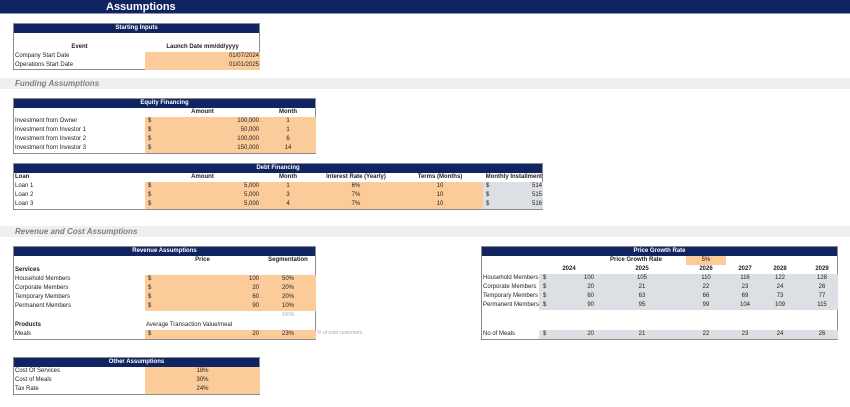 This screenshot has height=407, width=850. What do you see at coordinates (202, 371) in the screenshot?
I see `cost-of-services-input: 18%` at bounding box center [202, 371].